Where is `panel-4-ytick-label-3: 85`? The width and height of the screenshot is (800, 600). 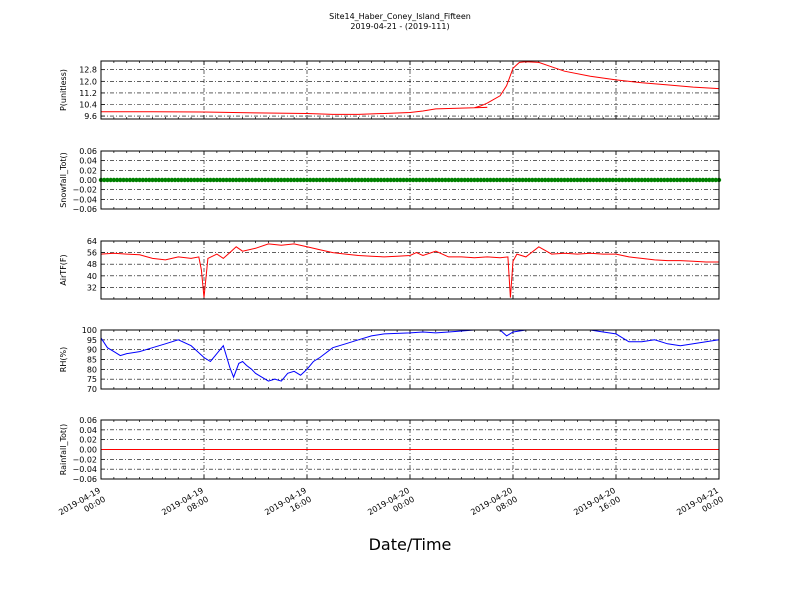 panel-4-ytick-label-3: 85 is located at coordinates (92, 360).